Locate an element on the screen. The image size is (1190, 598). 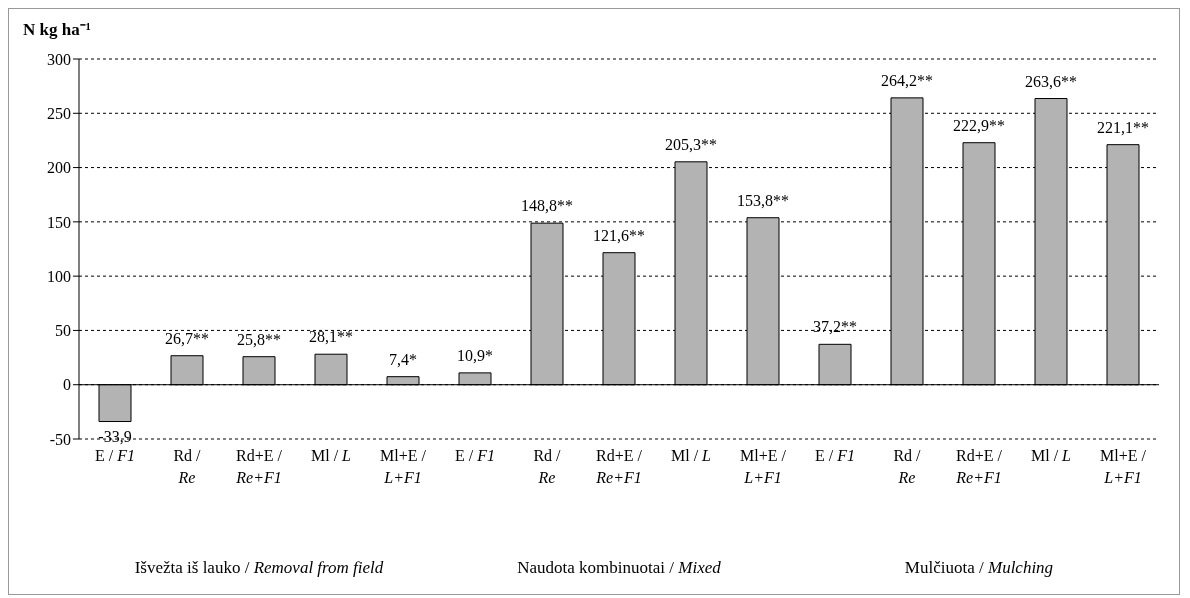
y-tick-label: 0 is located at coordinates (67, 385).